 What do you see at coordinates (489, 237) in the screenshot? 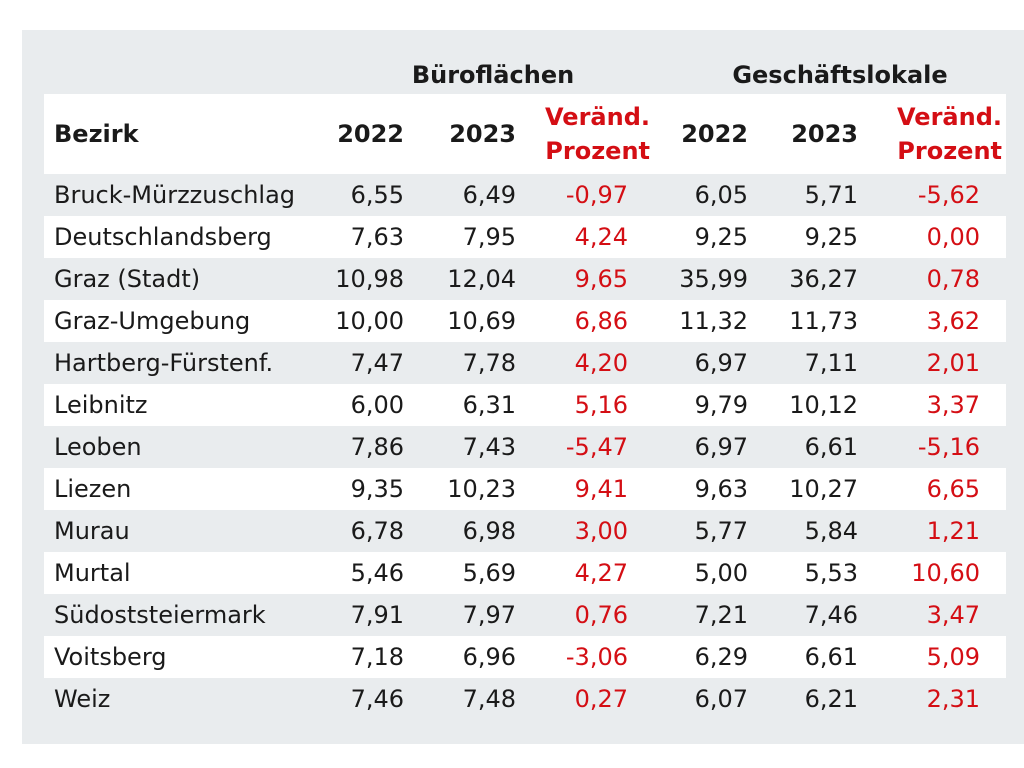
I see `cell-buero-2023: 7,95` at bounding box center [489, 237].